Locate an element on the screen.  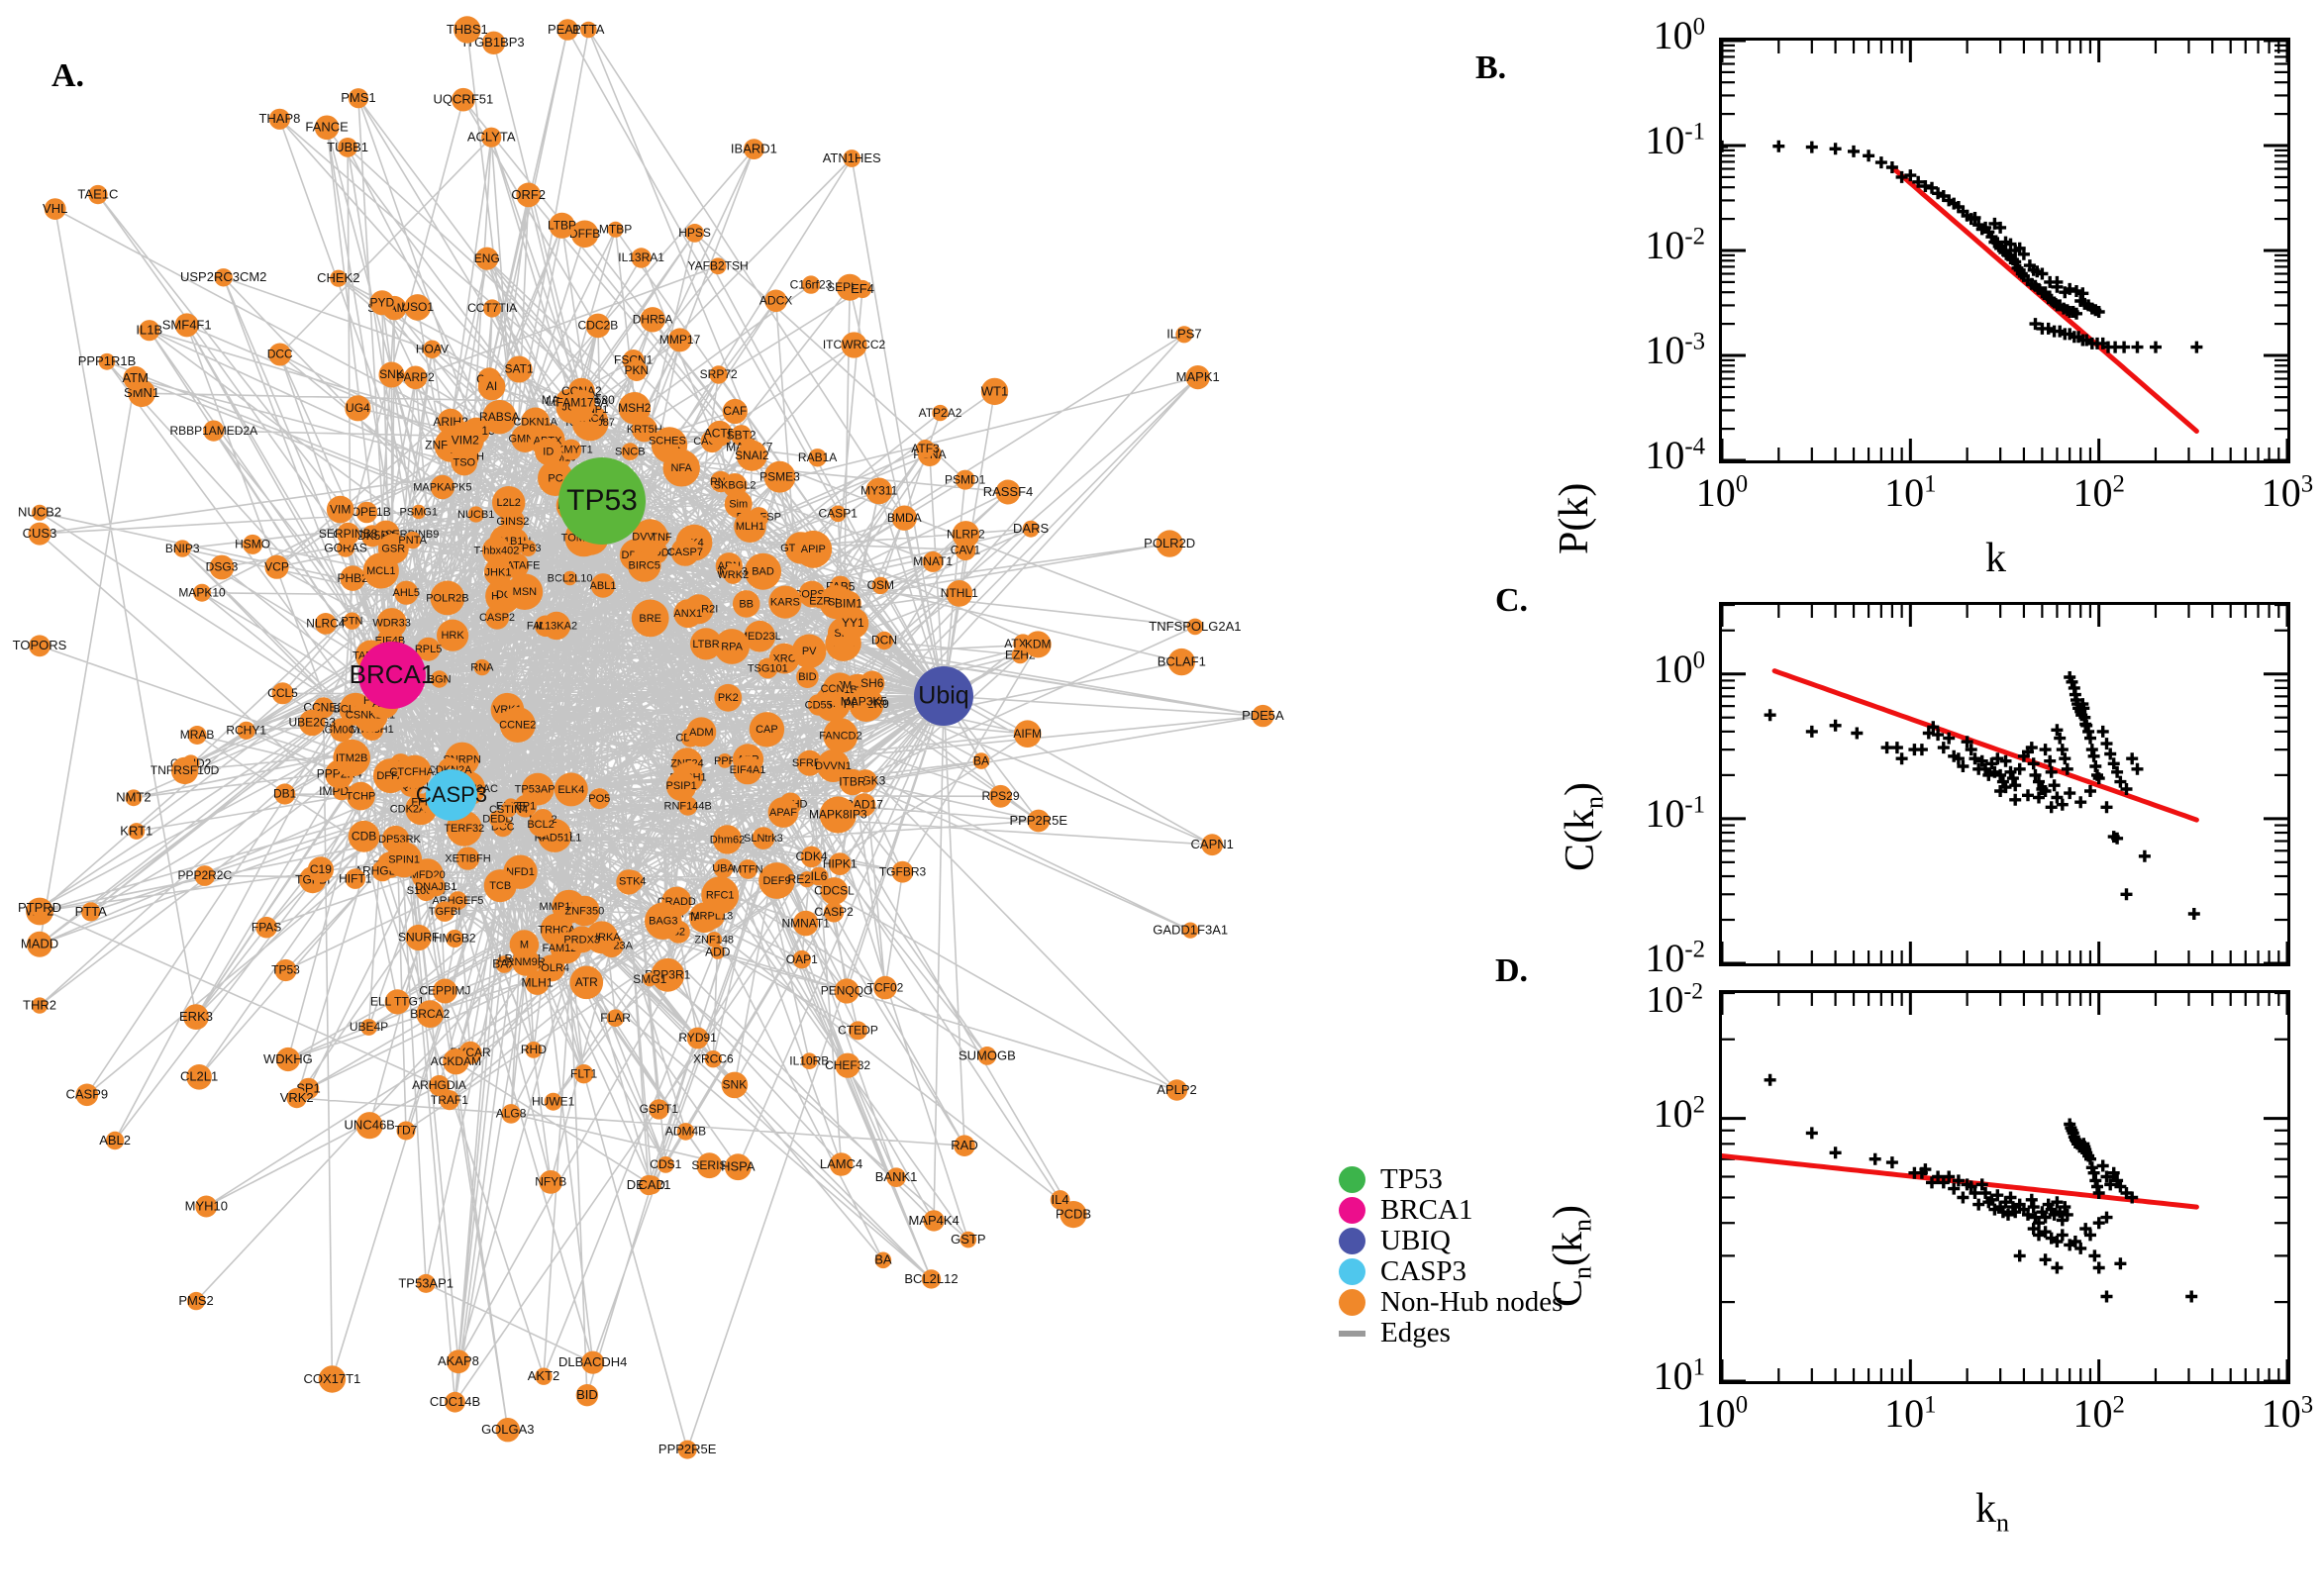
hub-node-brca1 is located at coordinates (392, 675).